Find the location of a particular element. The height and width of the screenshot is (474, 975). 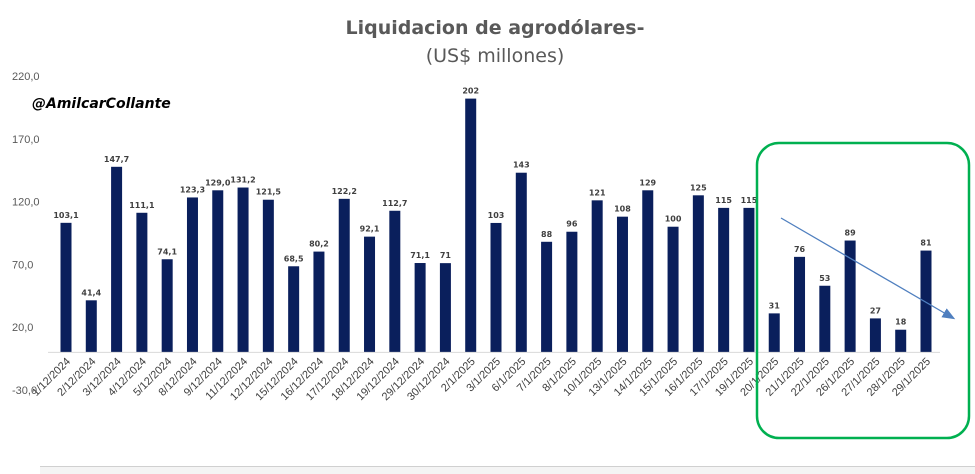

data-label: 53 is located at coordinates (824, 278).